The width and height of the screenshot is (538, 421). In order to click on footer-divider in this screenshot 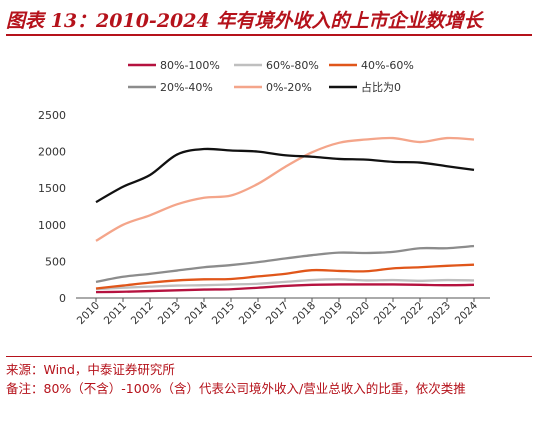, I will do `click(269, 356)`.